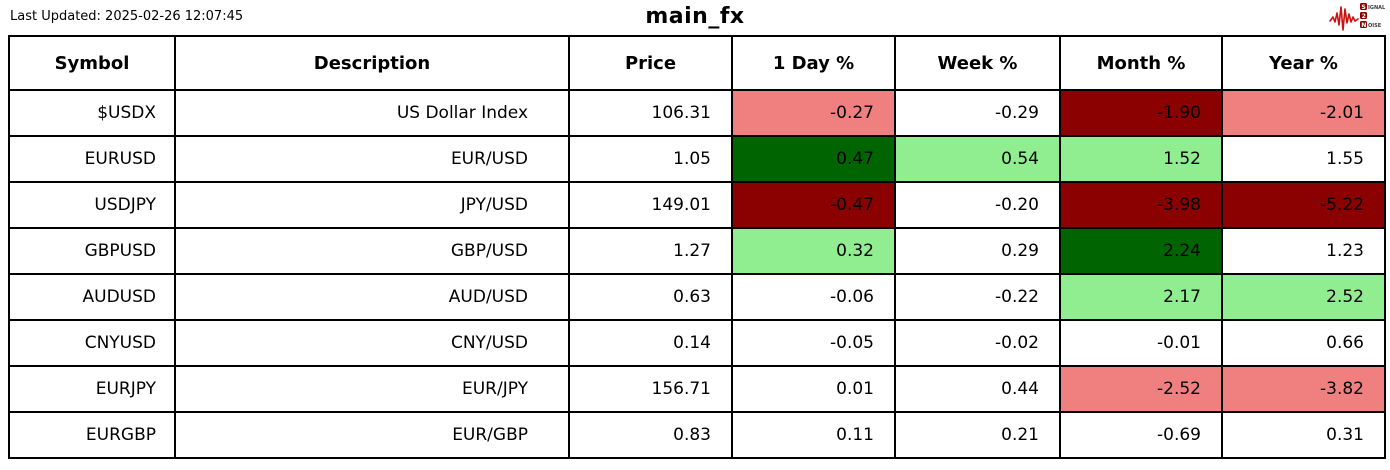  What do you see at coordinates (813, 205) in the screenshot?
I see `pct-change-cell: -0.47` at bounding box center [813, 205].